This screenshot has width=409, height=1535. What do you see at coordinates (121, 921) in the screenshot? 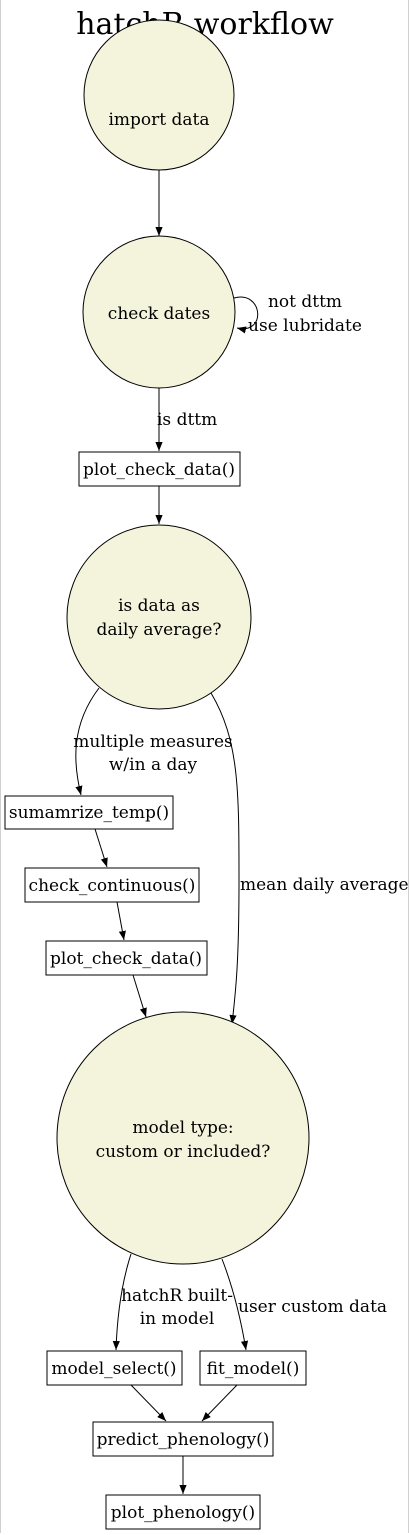
I see `edge-continuous-to-plot2` at bounding box center [121, 921].